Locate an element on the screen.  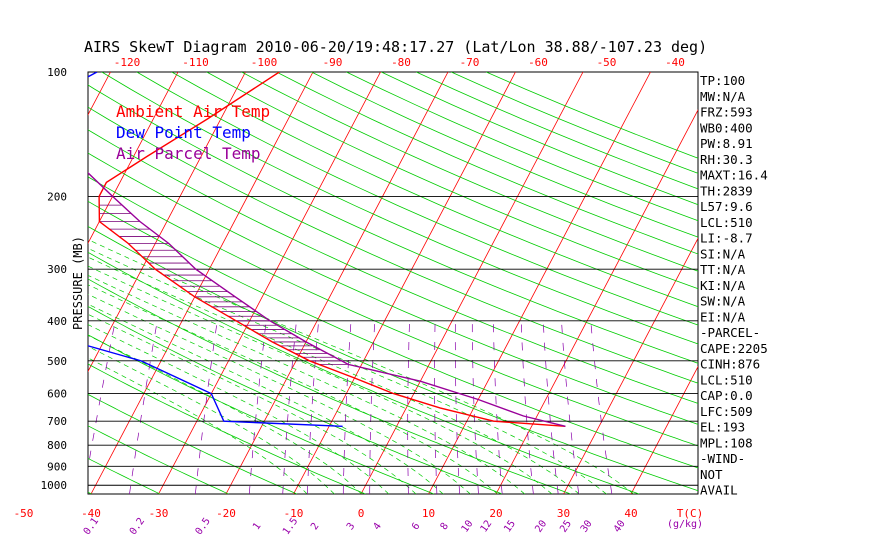
legend-air-parcel-temp: Air Parcel Temp is located at coordinates (188, 153).